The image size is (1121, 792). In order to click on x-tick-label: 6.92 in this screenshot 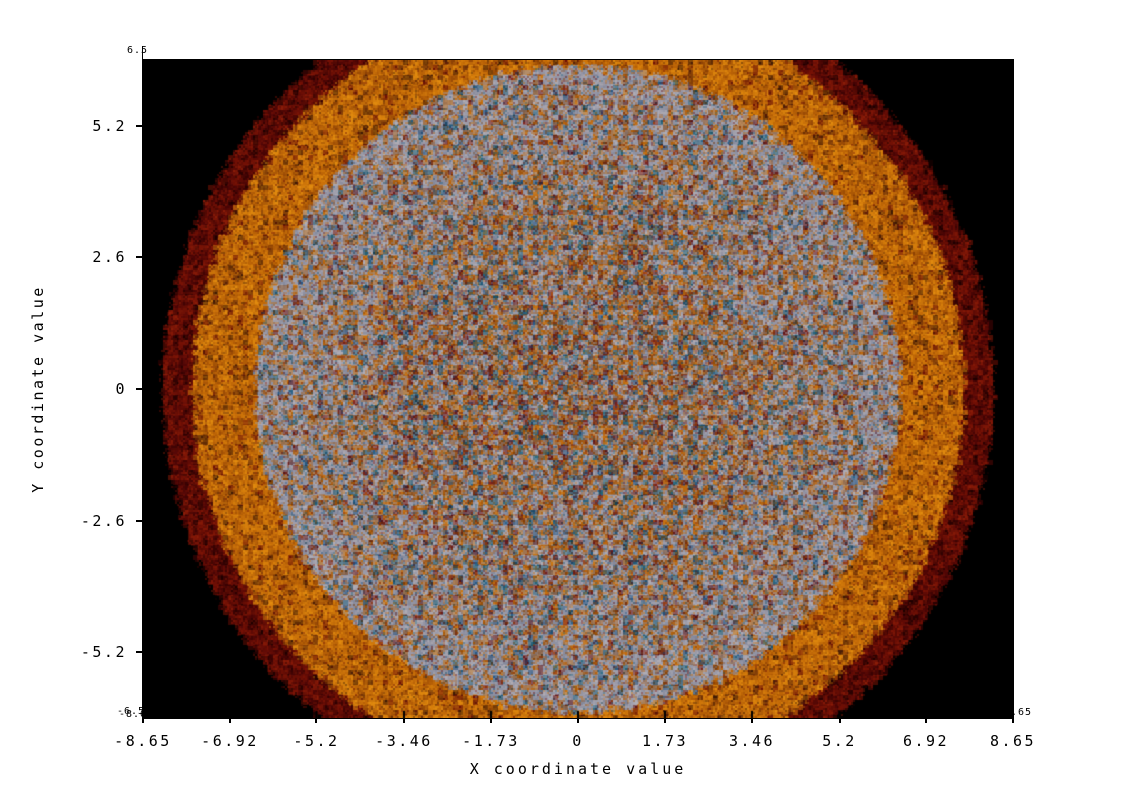, I will do `click(926, 741)`.